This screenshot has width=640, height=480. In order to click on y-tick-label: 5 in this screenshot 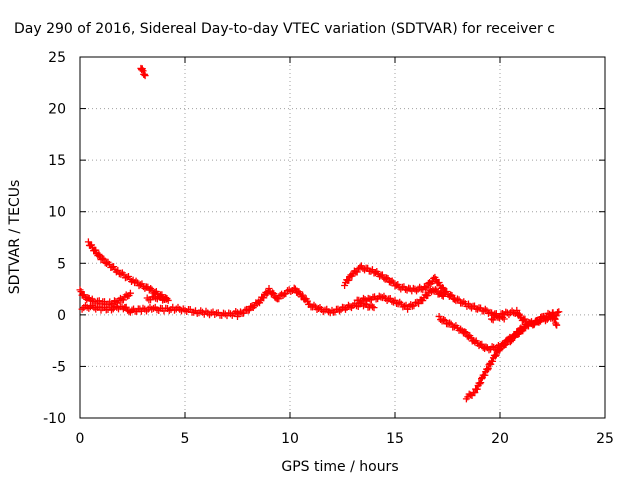, I will do `click(61, 264)`.